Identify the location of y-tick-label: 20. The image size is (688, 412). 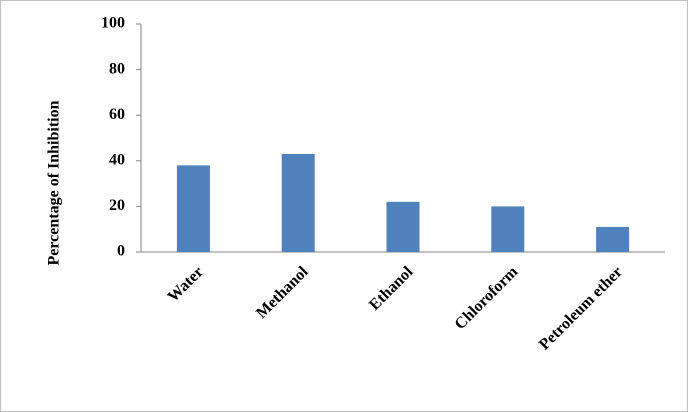
(117, 205).